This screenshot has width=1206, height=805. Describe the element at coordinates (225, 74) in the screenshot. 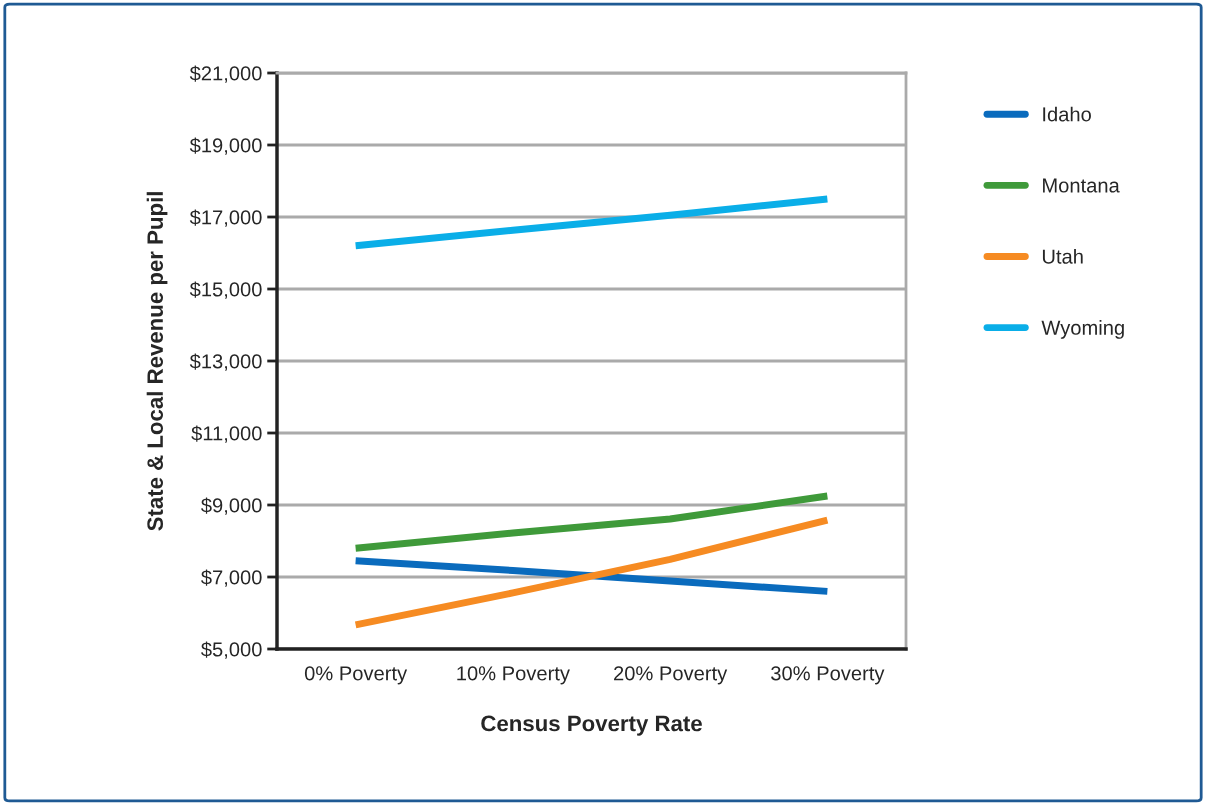

I see `y-tick-label: $21,000` at that location.